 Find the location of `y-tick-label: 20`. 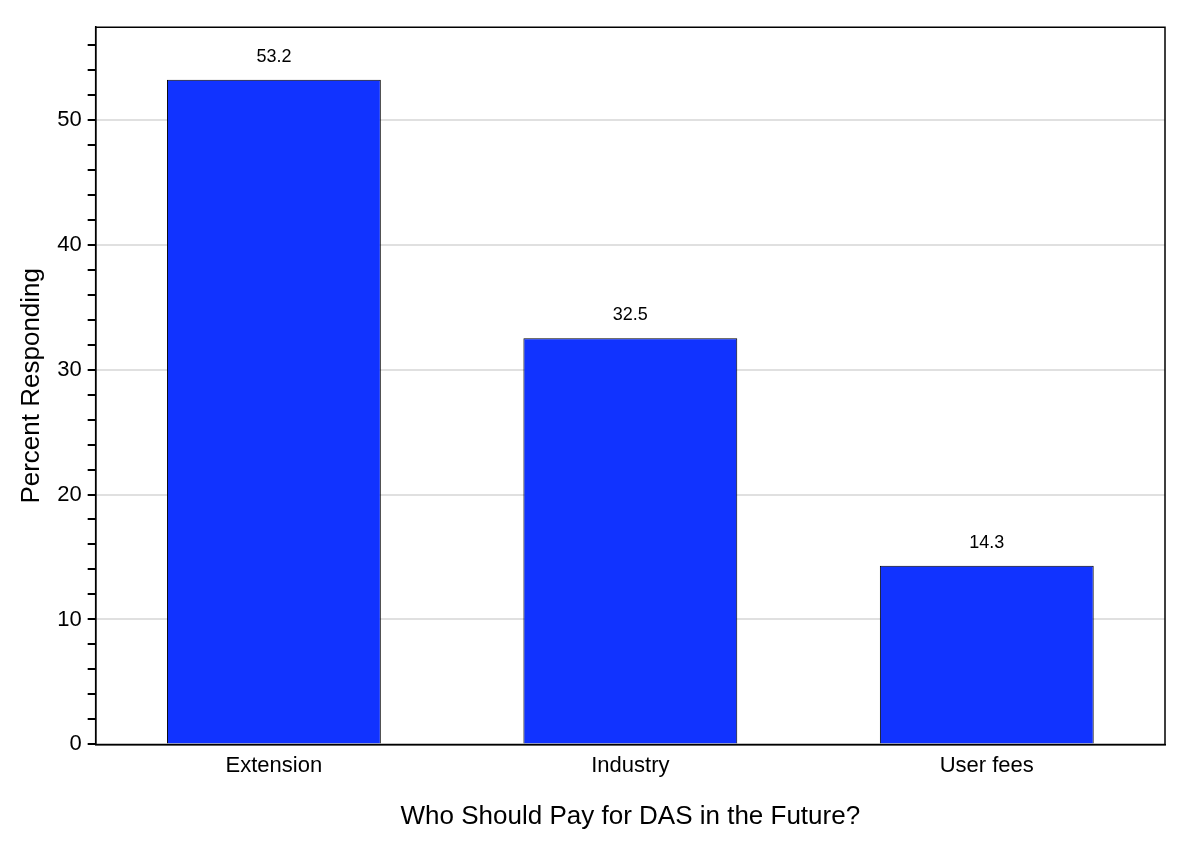

y-tick-label: 20 is located at coordinates (69, 493).